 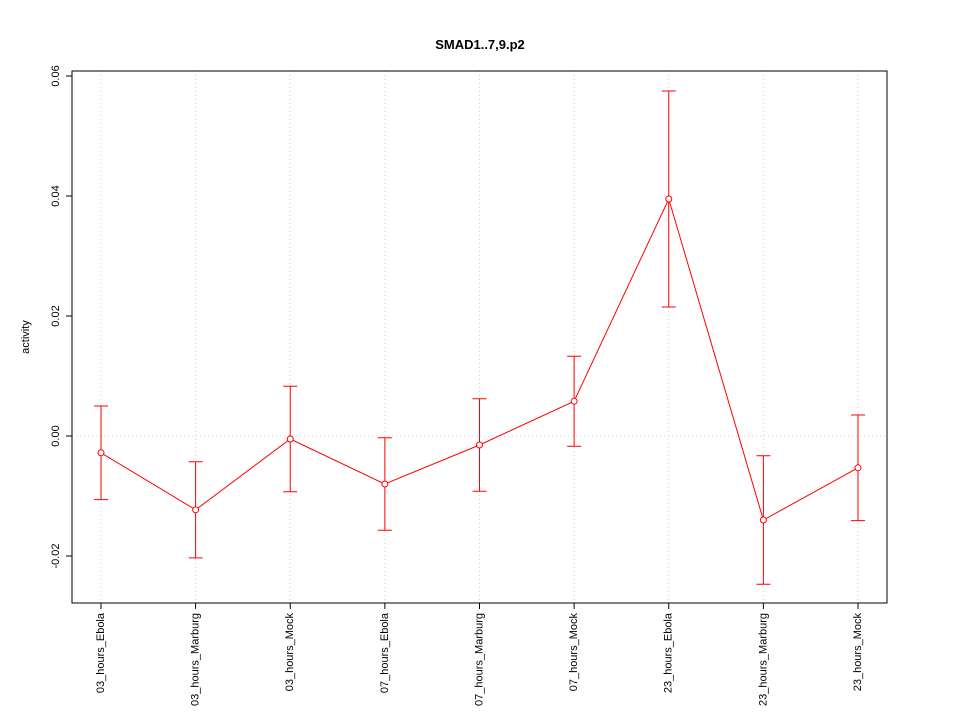 I want to click on x-tick-label: 07_hours_Marburg, so click(x=479, y=659).